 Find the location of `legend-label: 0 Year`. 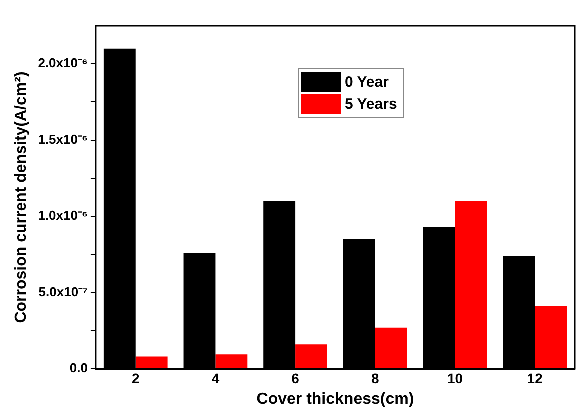

legend-label: 0 Year is located at coordinates (367, 82).